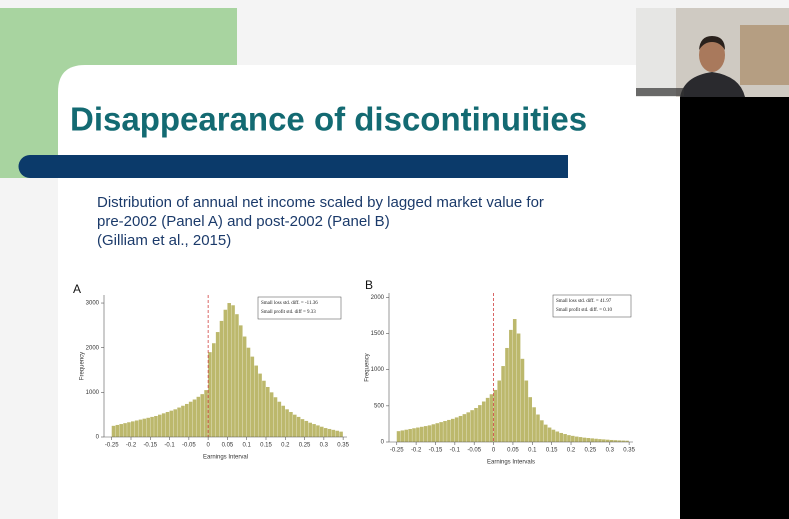  What do you see at coordinates (660, 92) in the screenshot?
I see `video-name-tag` at bounding box center [660, 92].